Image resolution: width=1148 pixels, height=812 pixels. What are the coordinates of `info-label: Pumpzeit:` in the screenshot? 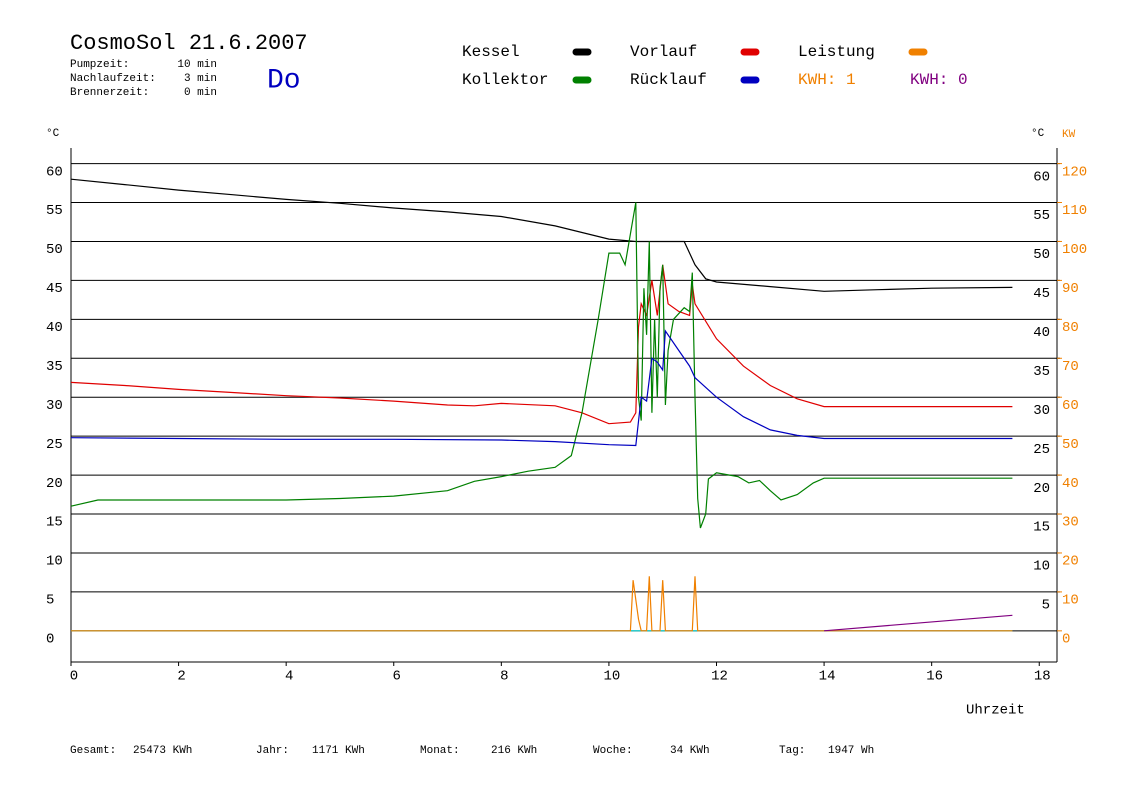 It's located at (99, 65).